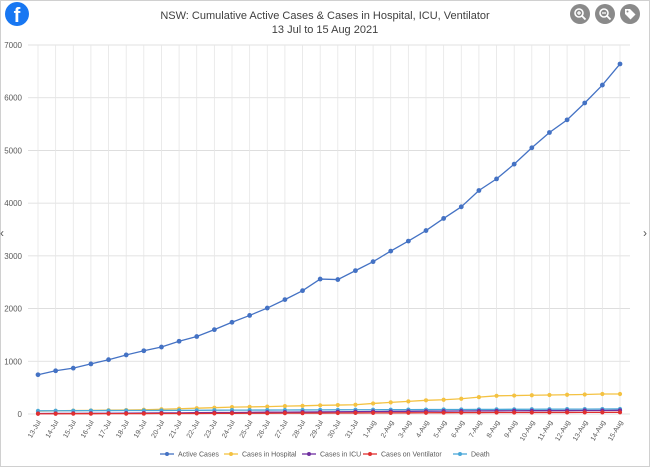  What do you see at coordinates (387, 429) in the screenshot?
I see `x-tick-label: 2-Aug` at bounding box center [387, 429].